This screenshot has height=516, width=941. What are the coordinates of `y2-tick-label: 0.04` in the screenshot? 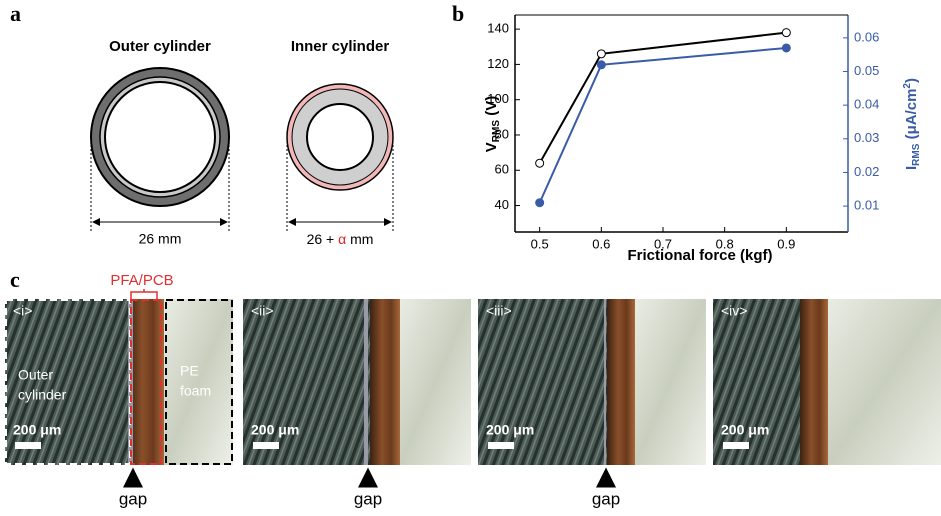 It's located at (866, 104).